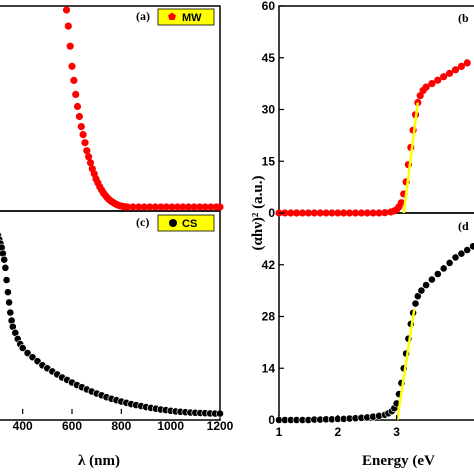  I want to click on panel-c-label: (c), so click(142, 222).